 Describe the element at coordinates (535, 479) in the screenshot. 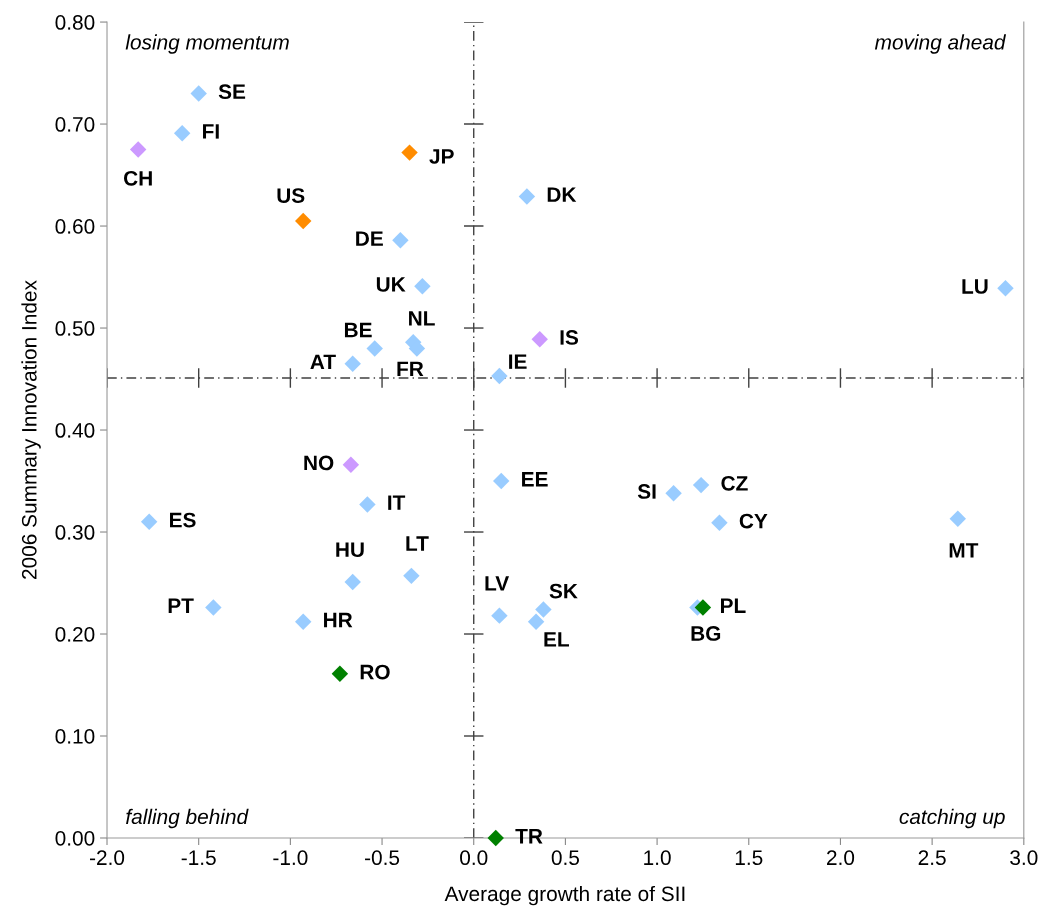

I see `annotation: EE` at that location.